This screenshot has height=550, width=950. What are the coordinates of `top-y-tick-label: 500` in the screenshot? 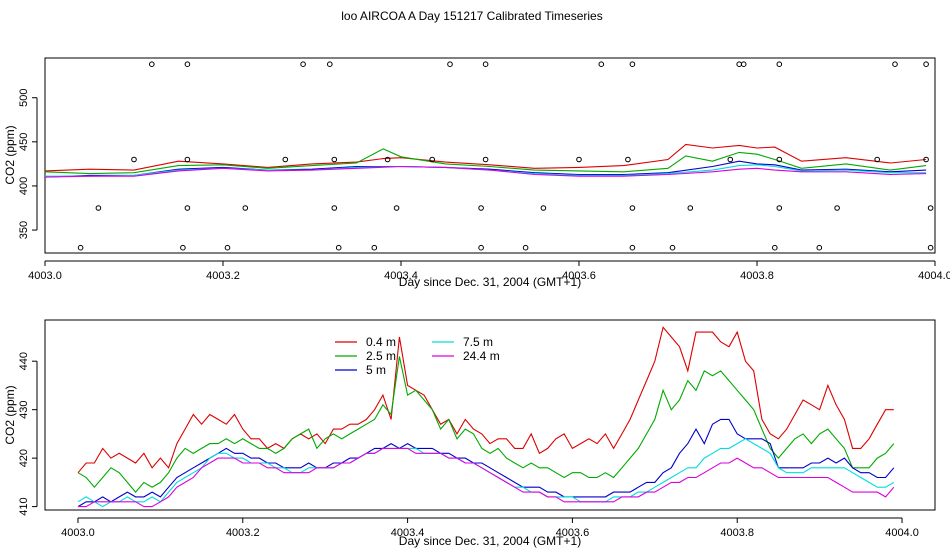 It's located at (24, 98).